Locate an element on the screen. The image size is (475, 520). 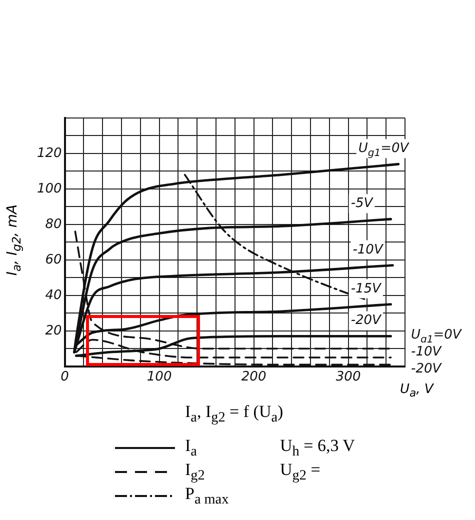
text: I$_{a}$ is located at coordinates (191, 448).